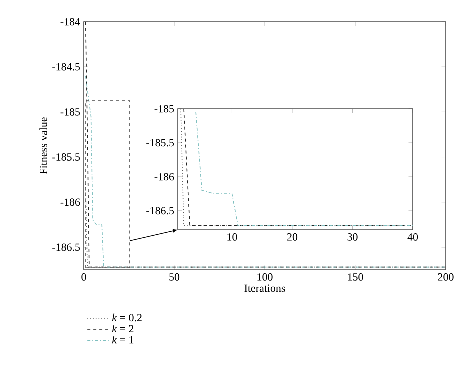  I want to click on y-axis-title: Fitness value, so click(44, 146).